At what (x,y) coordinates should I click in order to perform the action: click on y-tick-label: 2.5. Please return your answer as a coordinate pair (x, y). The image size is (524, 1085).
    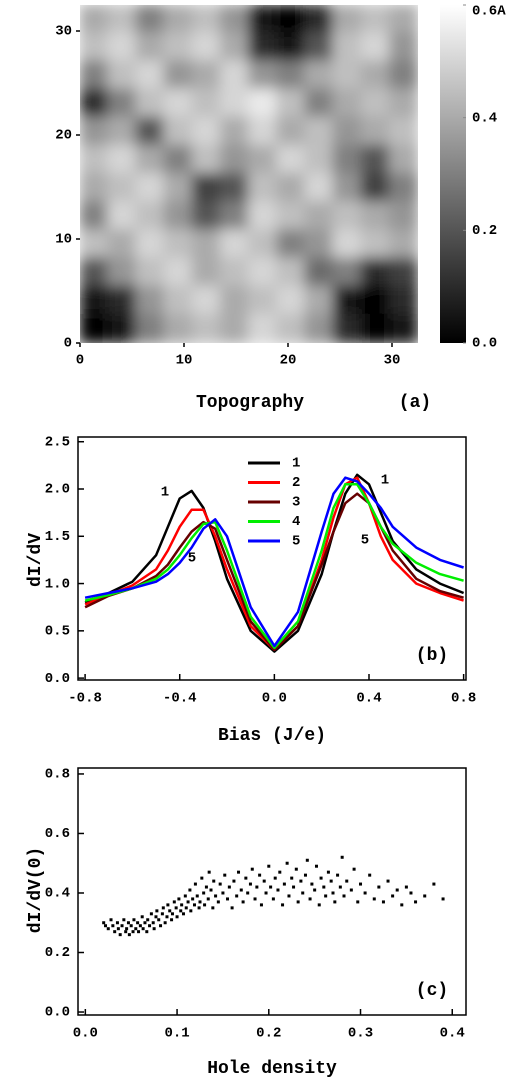
    Looking at the image, I should click on (57, 442).